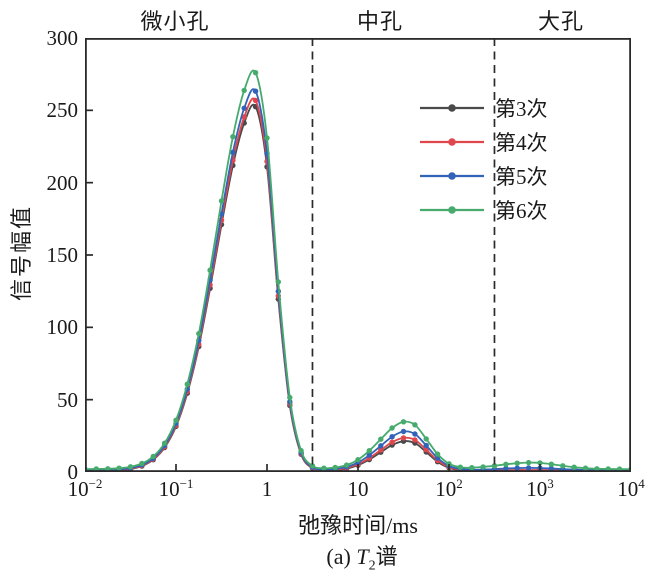  Describe the element at coordinates (521, 211) in the screenshot. I see `legend-label: 第6次` at that location.